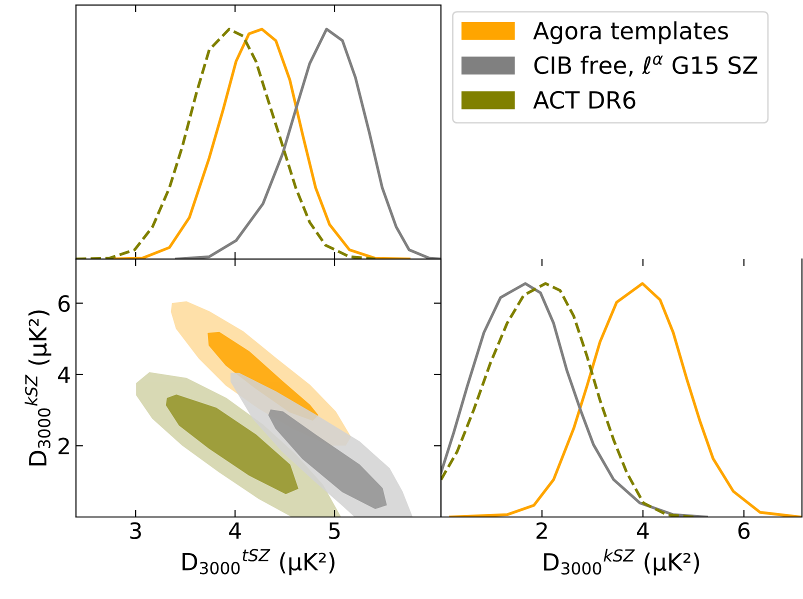 This screenshot has width=803, height=599. I want to click on legend-label: CIB free, ℓ$^{α}$ G15 SZ, so click(646, 65).